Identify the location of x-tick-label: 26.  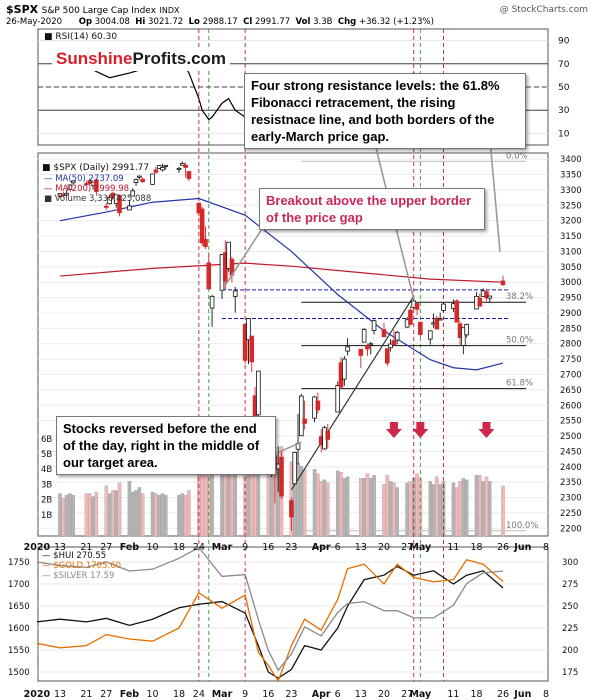
(503, 547).